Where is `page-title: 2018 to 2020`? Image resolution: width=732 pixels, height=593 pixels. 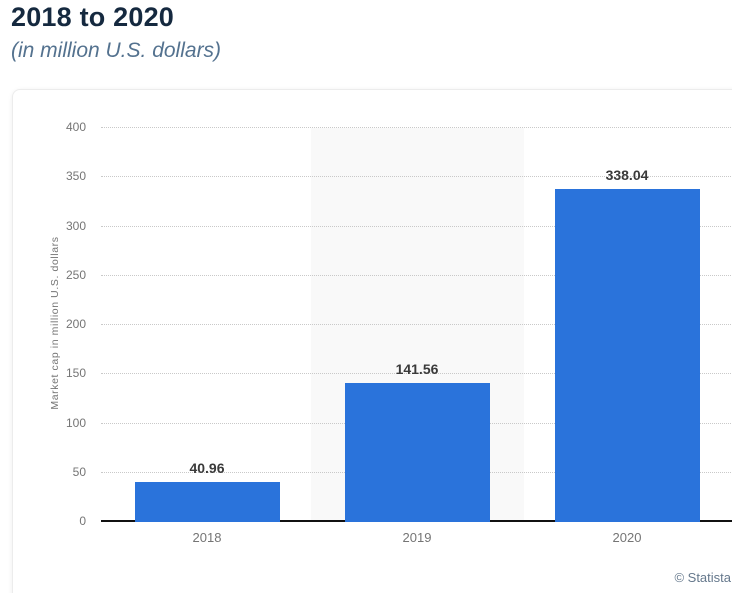
page-title: 2018 to 2020 is located at coordinates (93, 17).